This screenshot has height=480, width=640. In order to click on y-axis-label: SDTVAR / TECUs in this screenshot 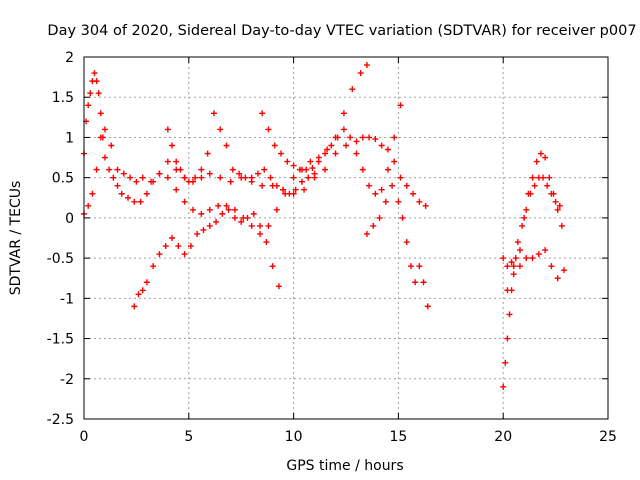, I will do `click(16, 238)`.